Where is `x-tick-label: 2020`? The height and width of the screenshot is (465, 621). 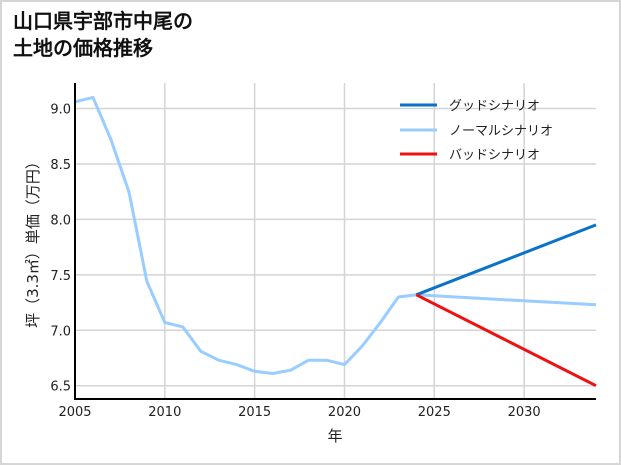
x-tick-label: 2020 is located at coordinates (344, 412).